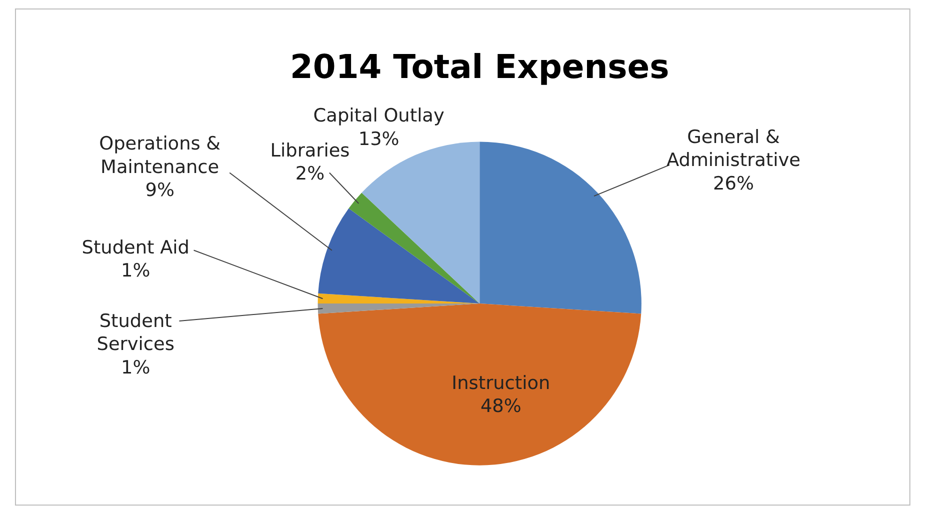 This screenshot has height=516, width=935. Describe the element at coordinates (310, 151) in the screenshot. I see `slice-label: Libraries` at that location.